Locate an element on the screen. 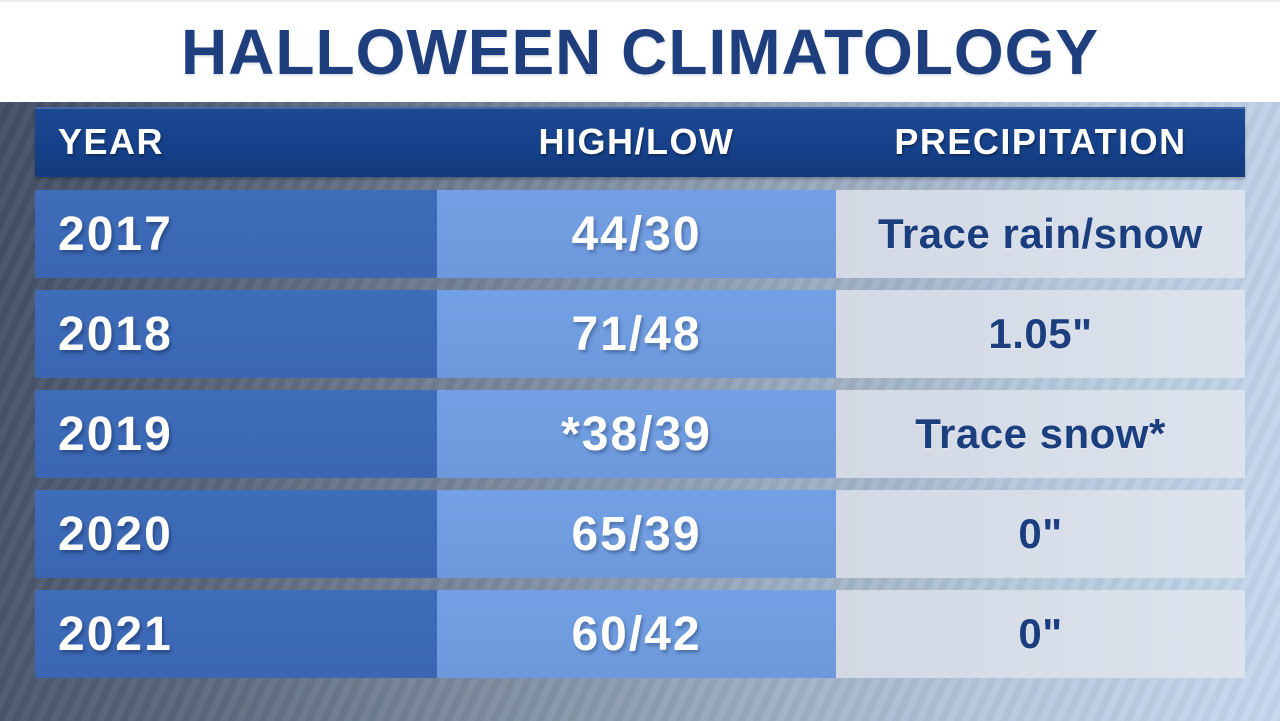 Image resolution: width=1280 pixels, height=721 pixels. high-low-cell: 44/30 is located at coordinates (636, 234).